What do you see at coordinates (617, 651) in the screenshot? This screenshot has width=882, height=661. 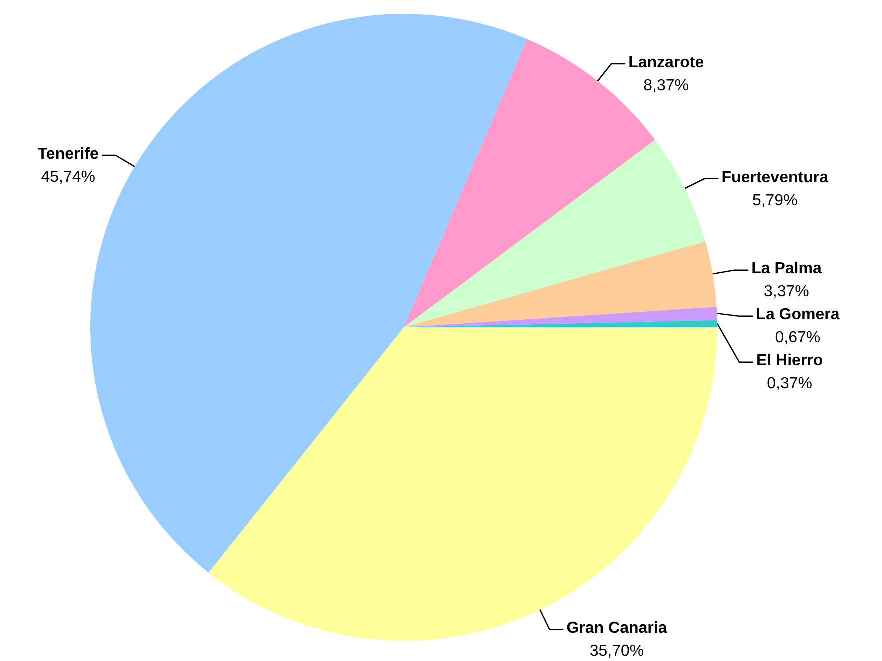 I see `data-label: 35,70%` at bounding box center [617, 651].